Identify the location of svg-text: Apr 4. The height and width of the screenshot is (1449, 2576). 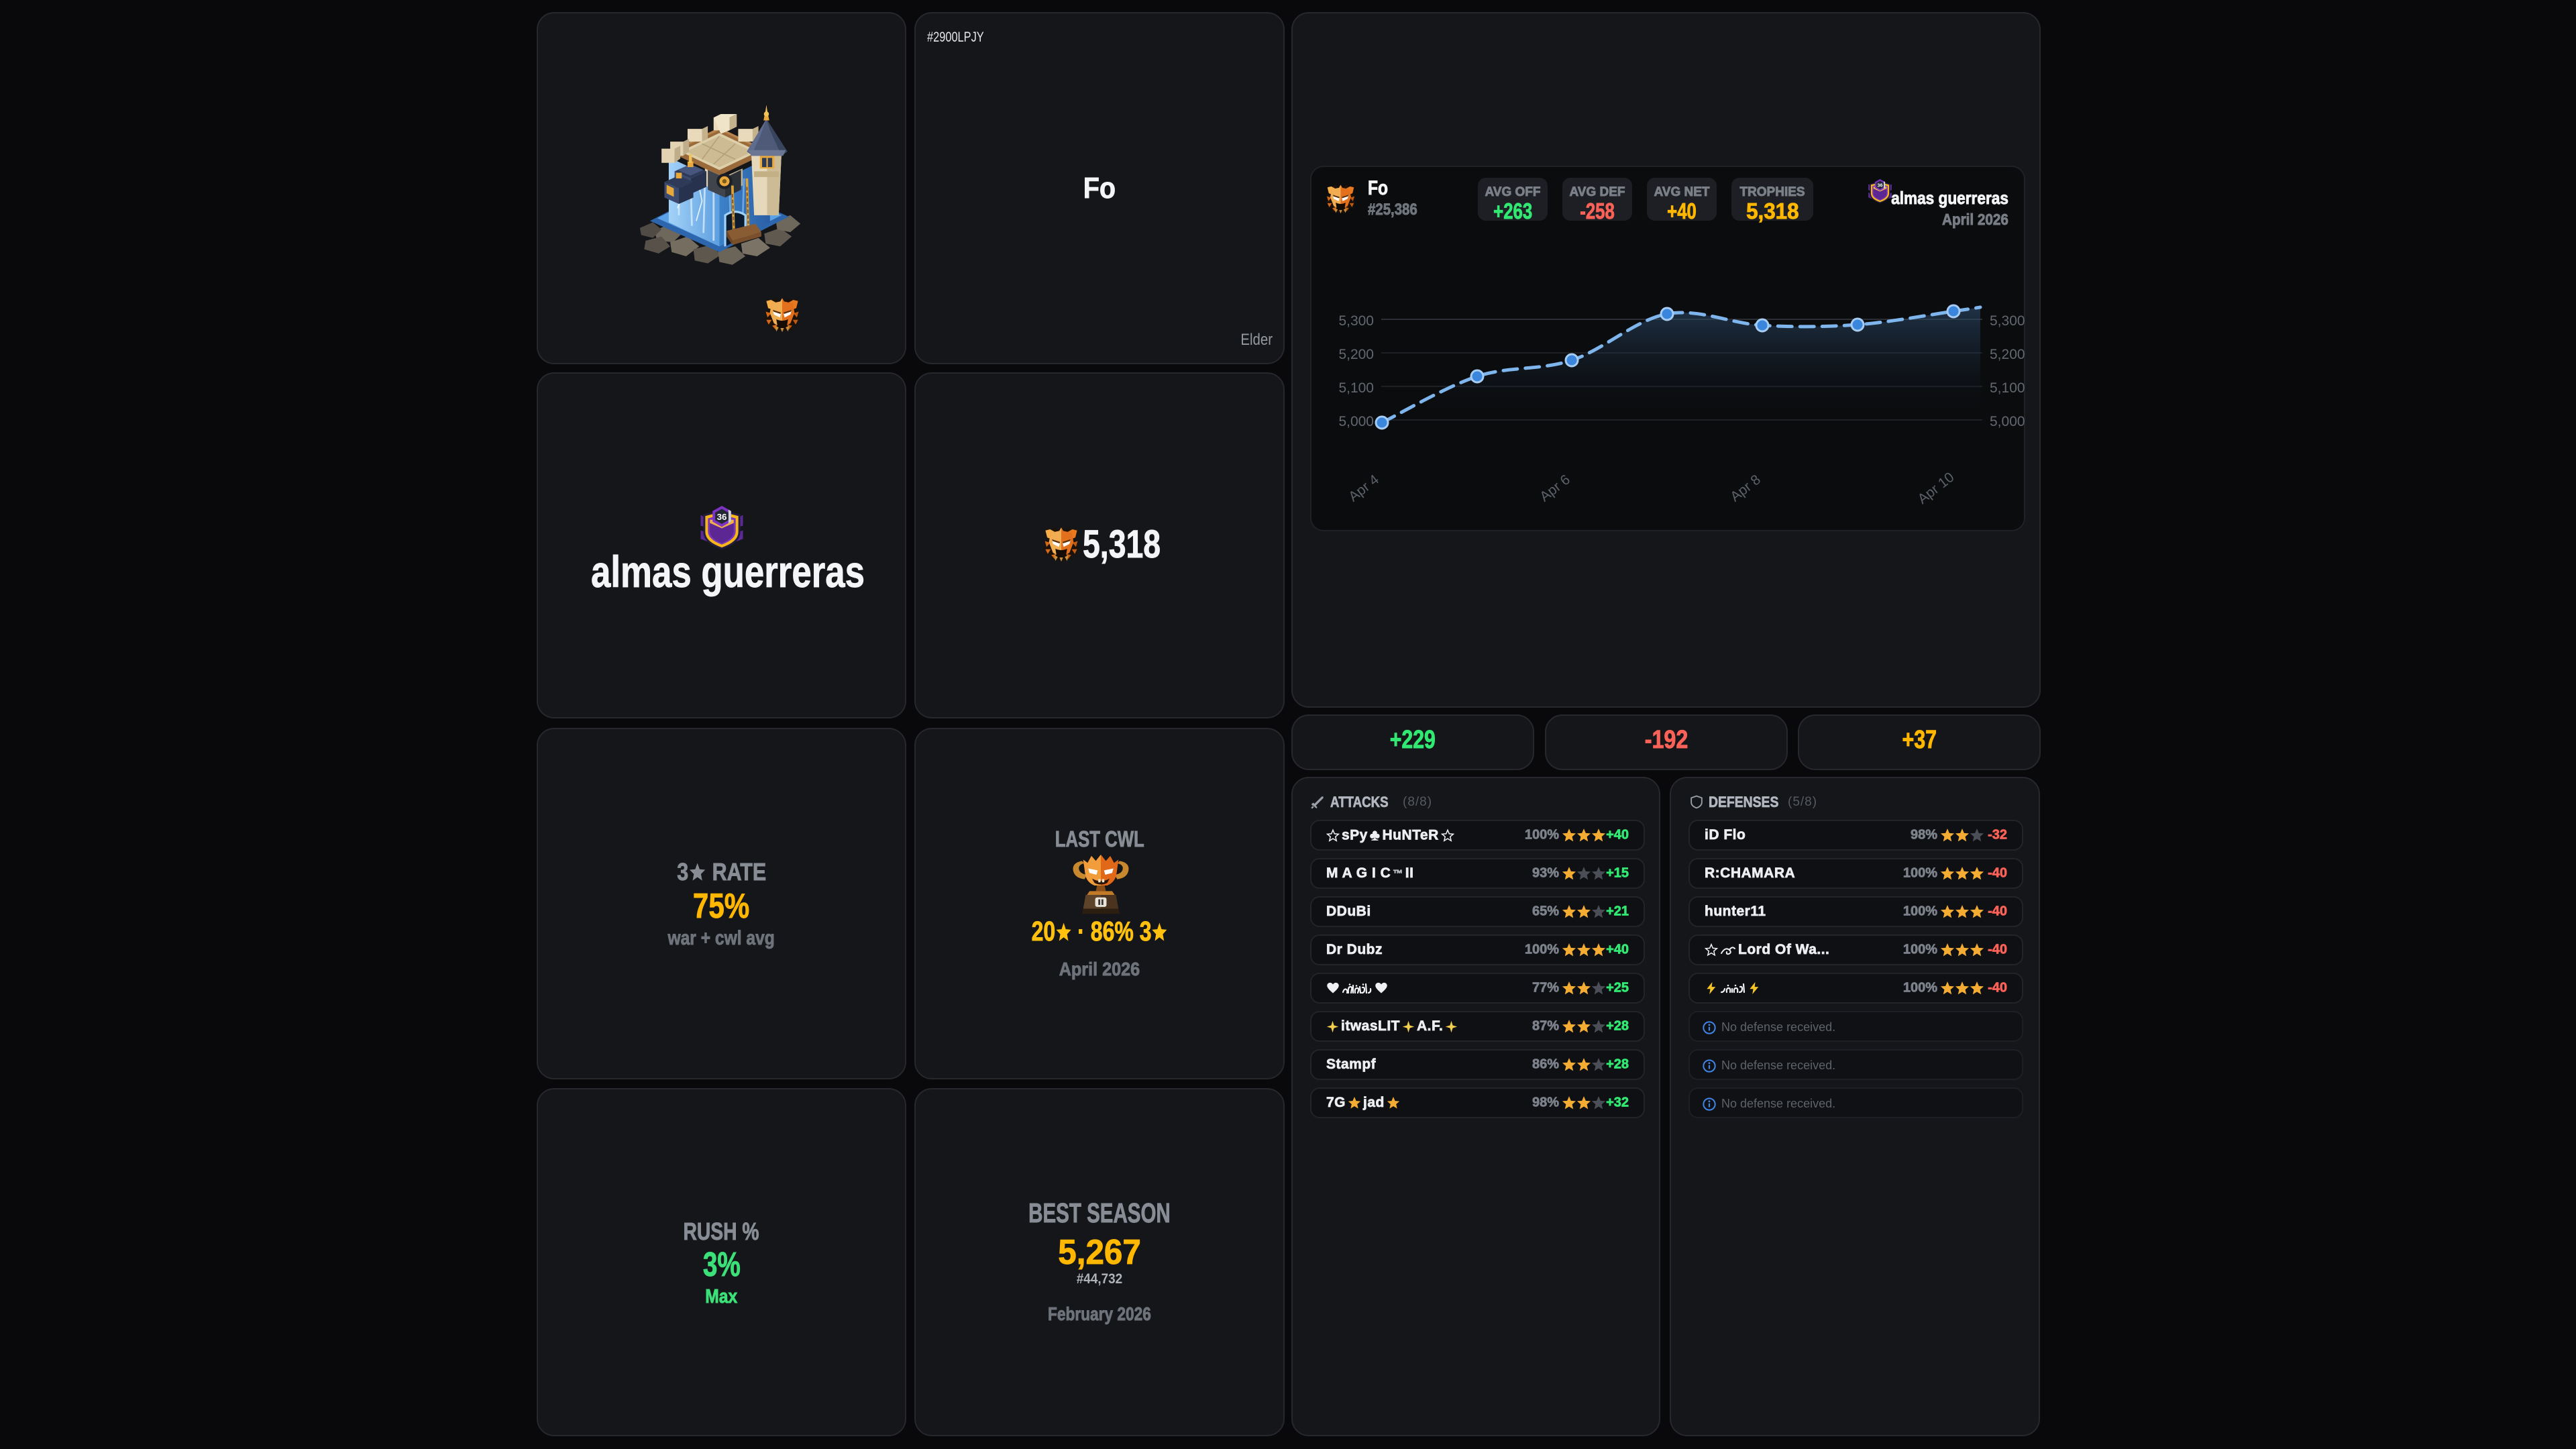
(1364, 488).